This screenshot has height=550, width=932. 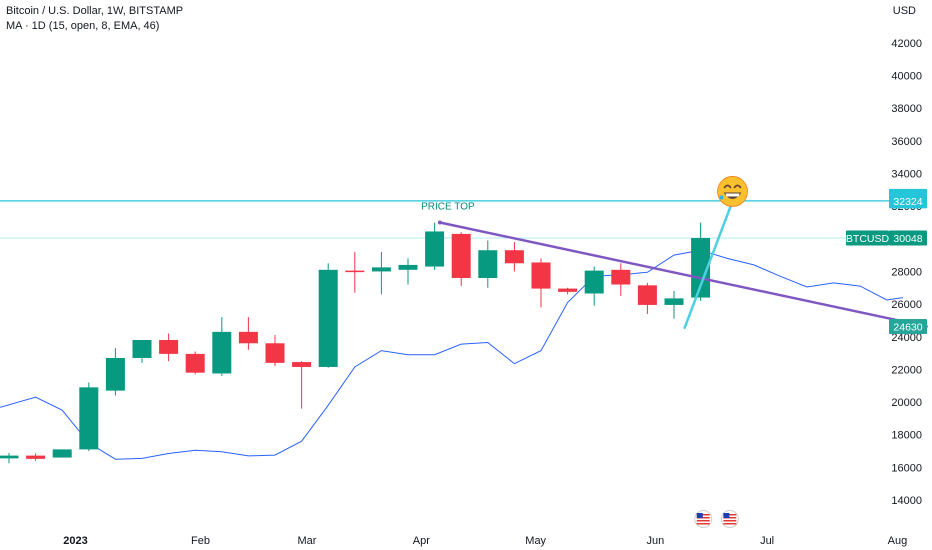 What do you see at coordinates (906, 305) in the screenshot?
I see `y-tick-label: 26000` at bounding box center [906, 305].